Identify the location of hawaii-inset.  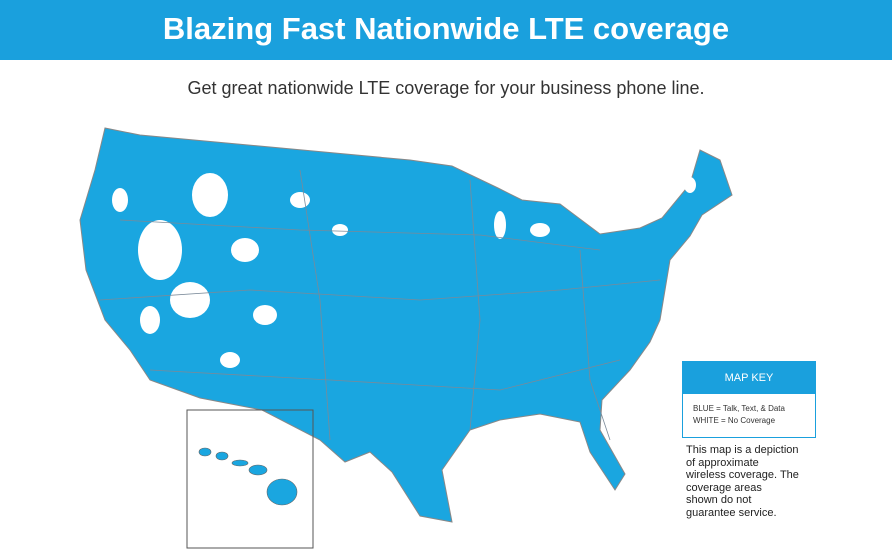
(250, 479).